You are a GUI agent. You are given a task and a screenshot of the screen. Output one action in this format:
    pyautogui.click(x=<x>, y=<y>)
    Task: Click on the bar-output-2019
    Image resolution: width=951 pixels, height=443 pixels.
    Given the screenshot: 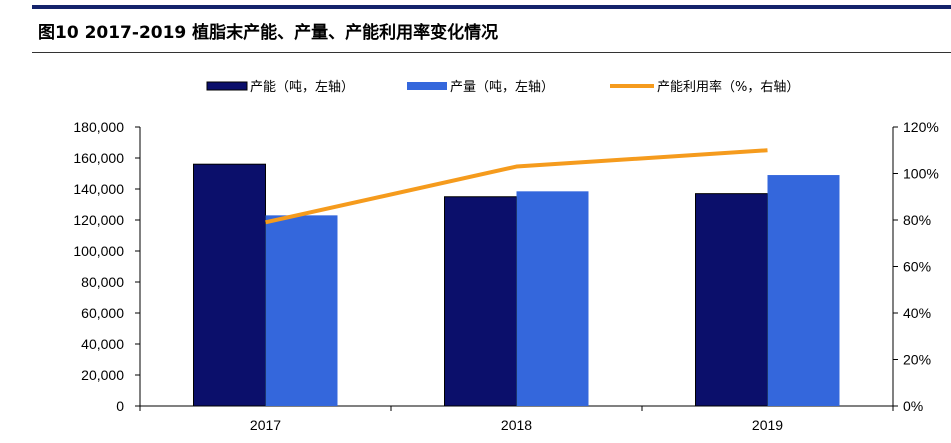 What is the action you would take?
    pyautogui.click(x=803, y=290)
    